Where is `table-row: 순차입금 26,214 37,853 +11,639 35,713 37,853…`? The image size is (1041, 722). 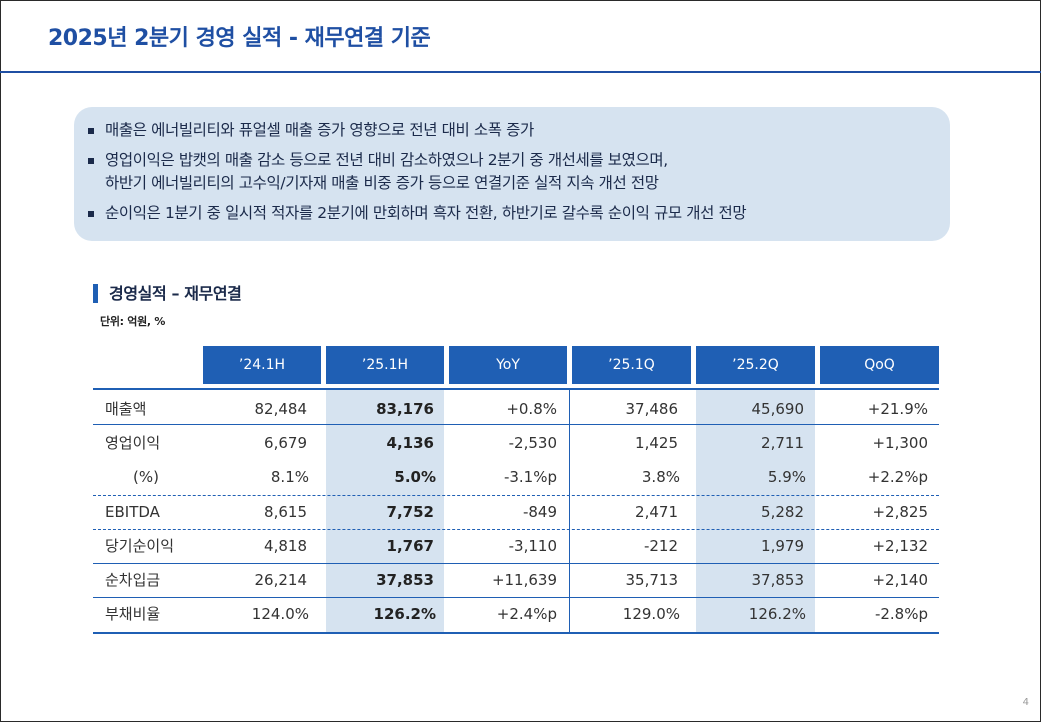 table-row: 순차입금 26,214 37,853 +11,639 35,713 37,853… is located at coordinates (516, 580).